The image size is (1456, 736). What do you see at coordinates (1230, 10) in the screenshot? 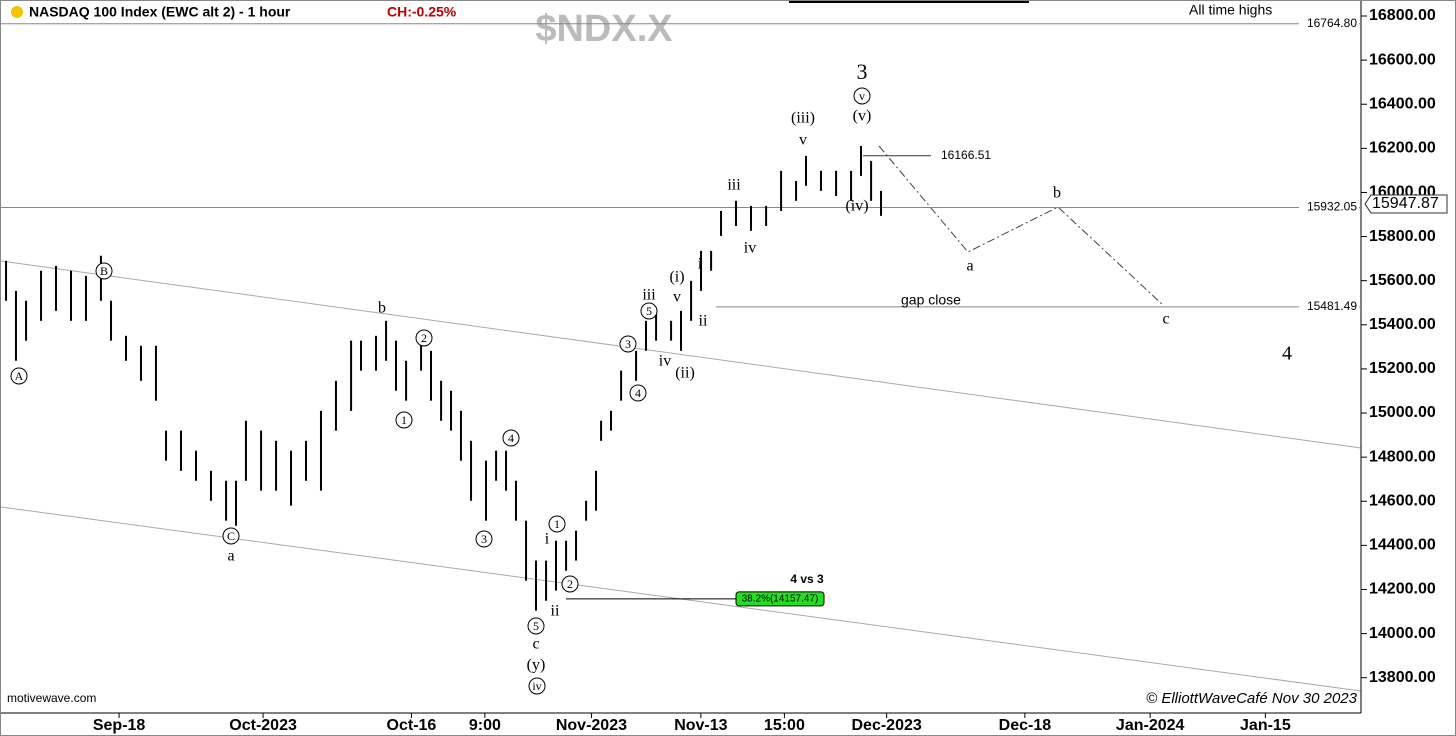
I see `level-note: All time highs` at bounding box center [1230, 10].